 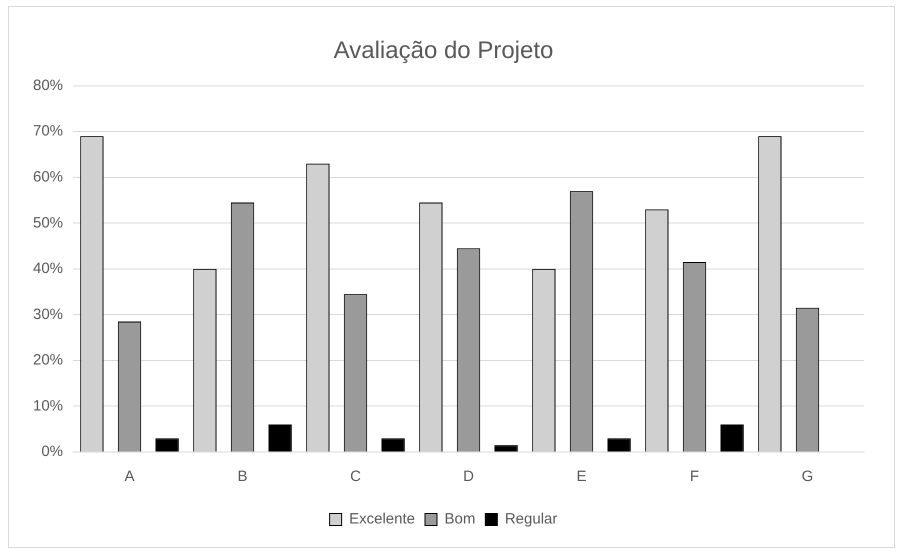 I want to click on chart-title: Avaliação do Projeto, so click(x=444, y=50).